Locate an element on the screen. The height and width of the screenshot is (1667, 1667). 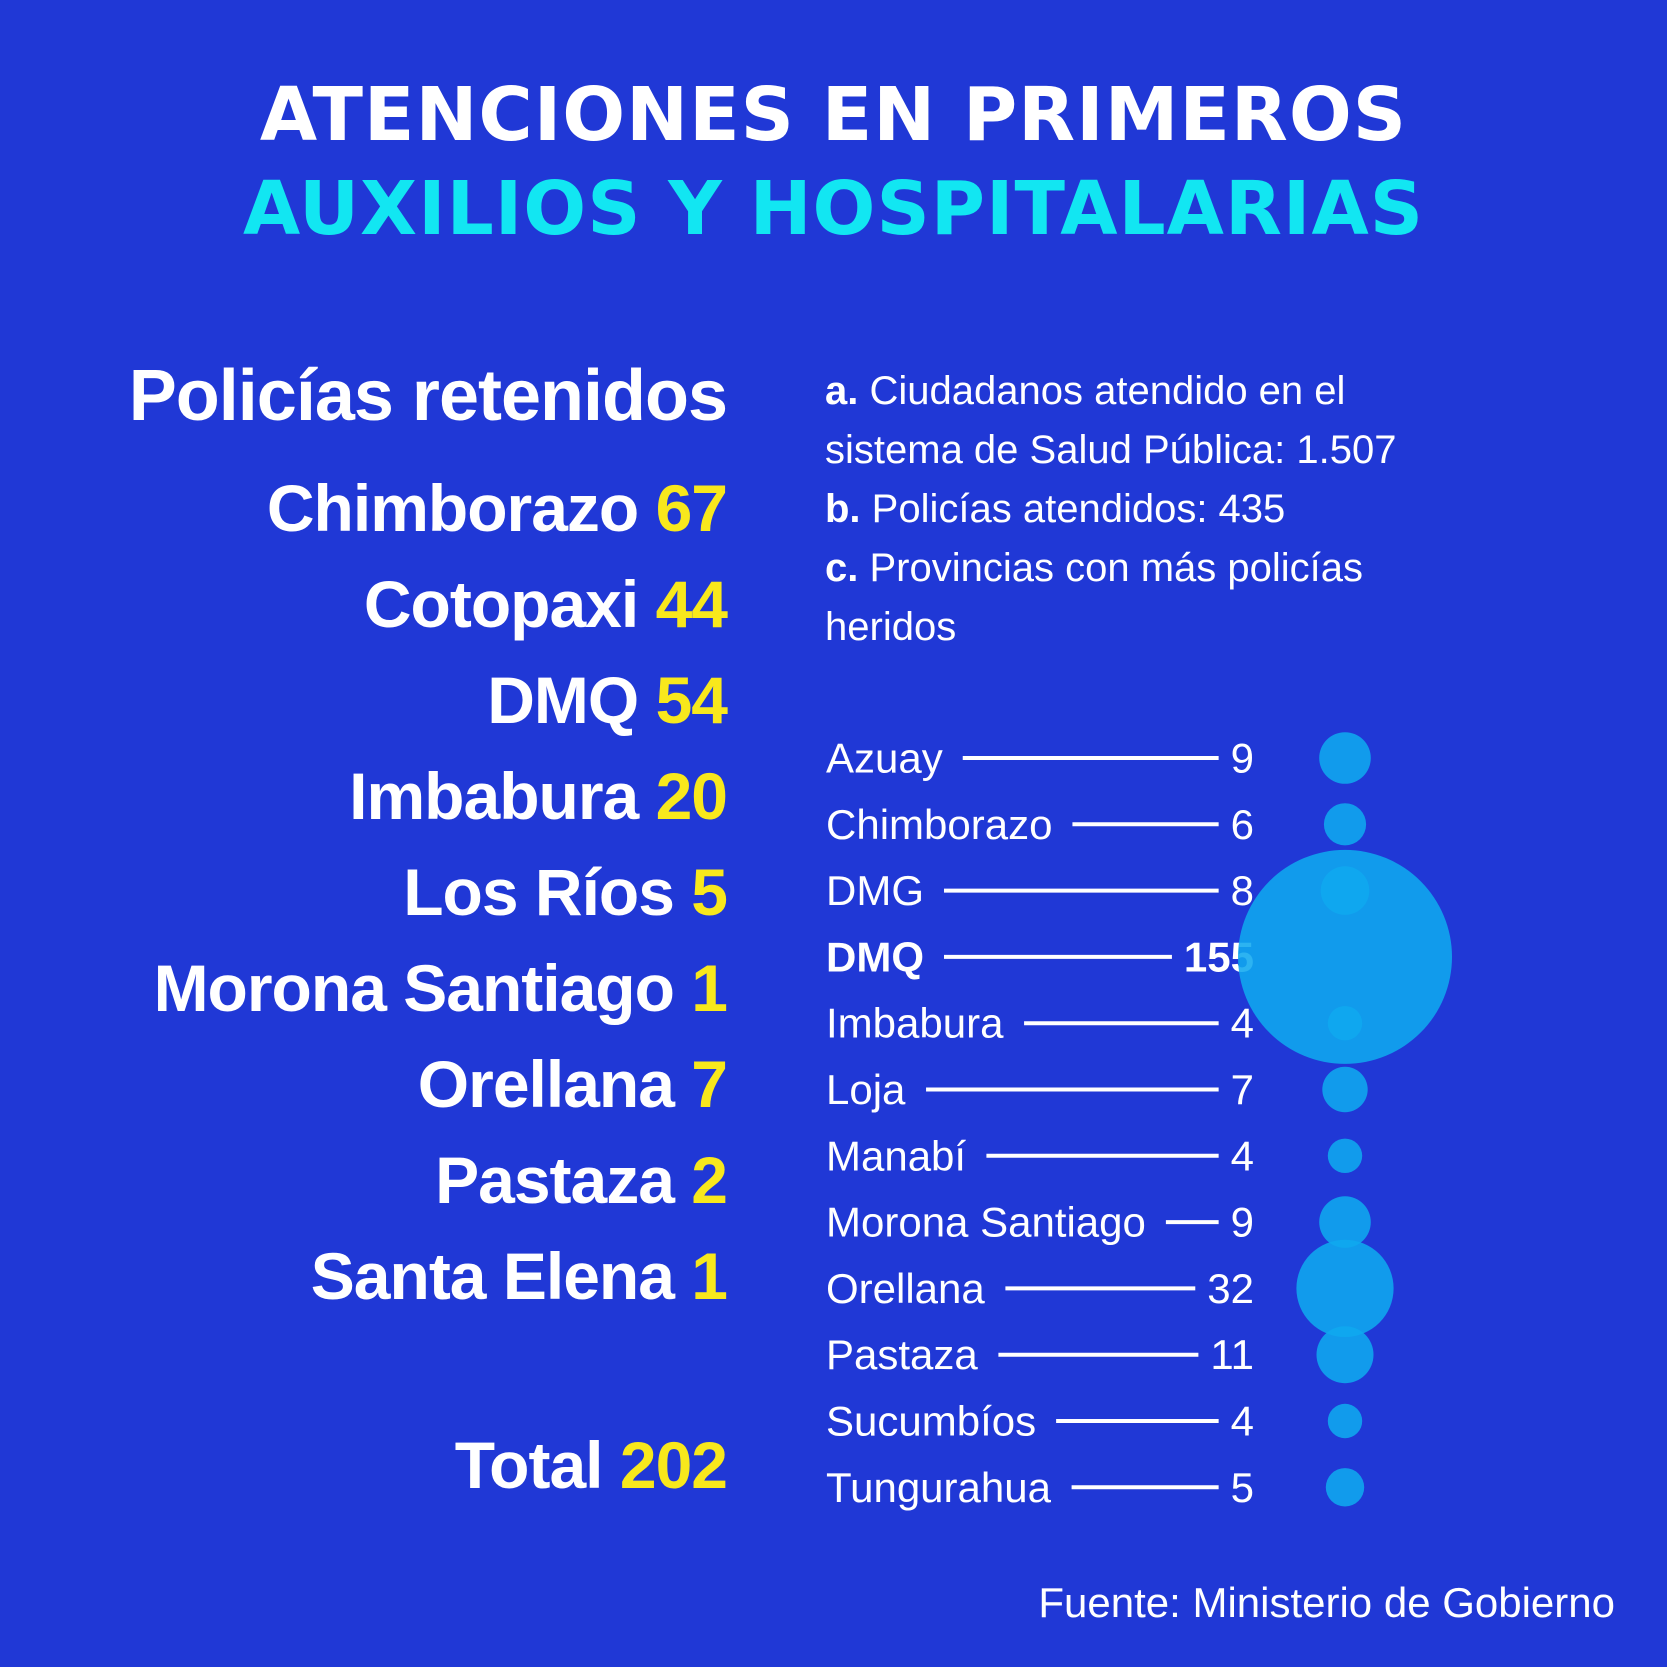
note-item: b. Policías atendidos: 435 is located at coordinates (1145, 509).